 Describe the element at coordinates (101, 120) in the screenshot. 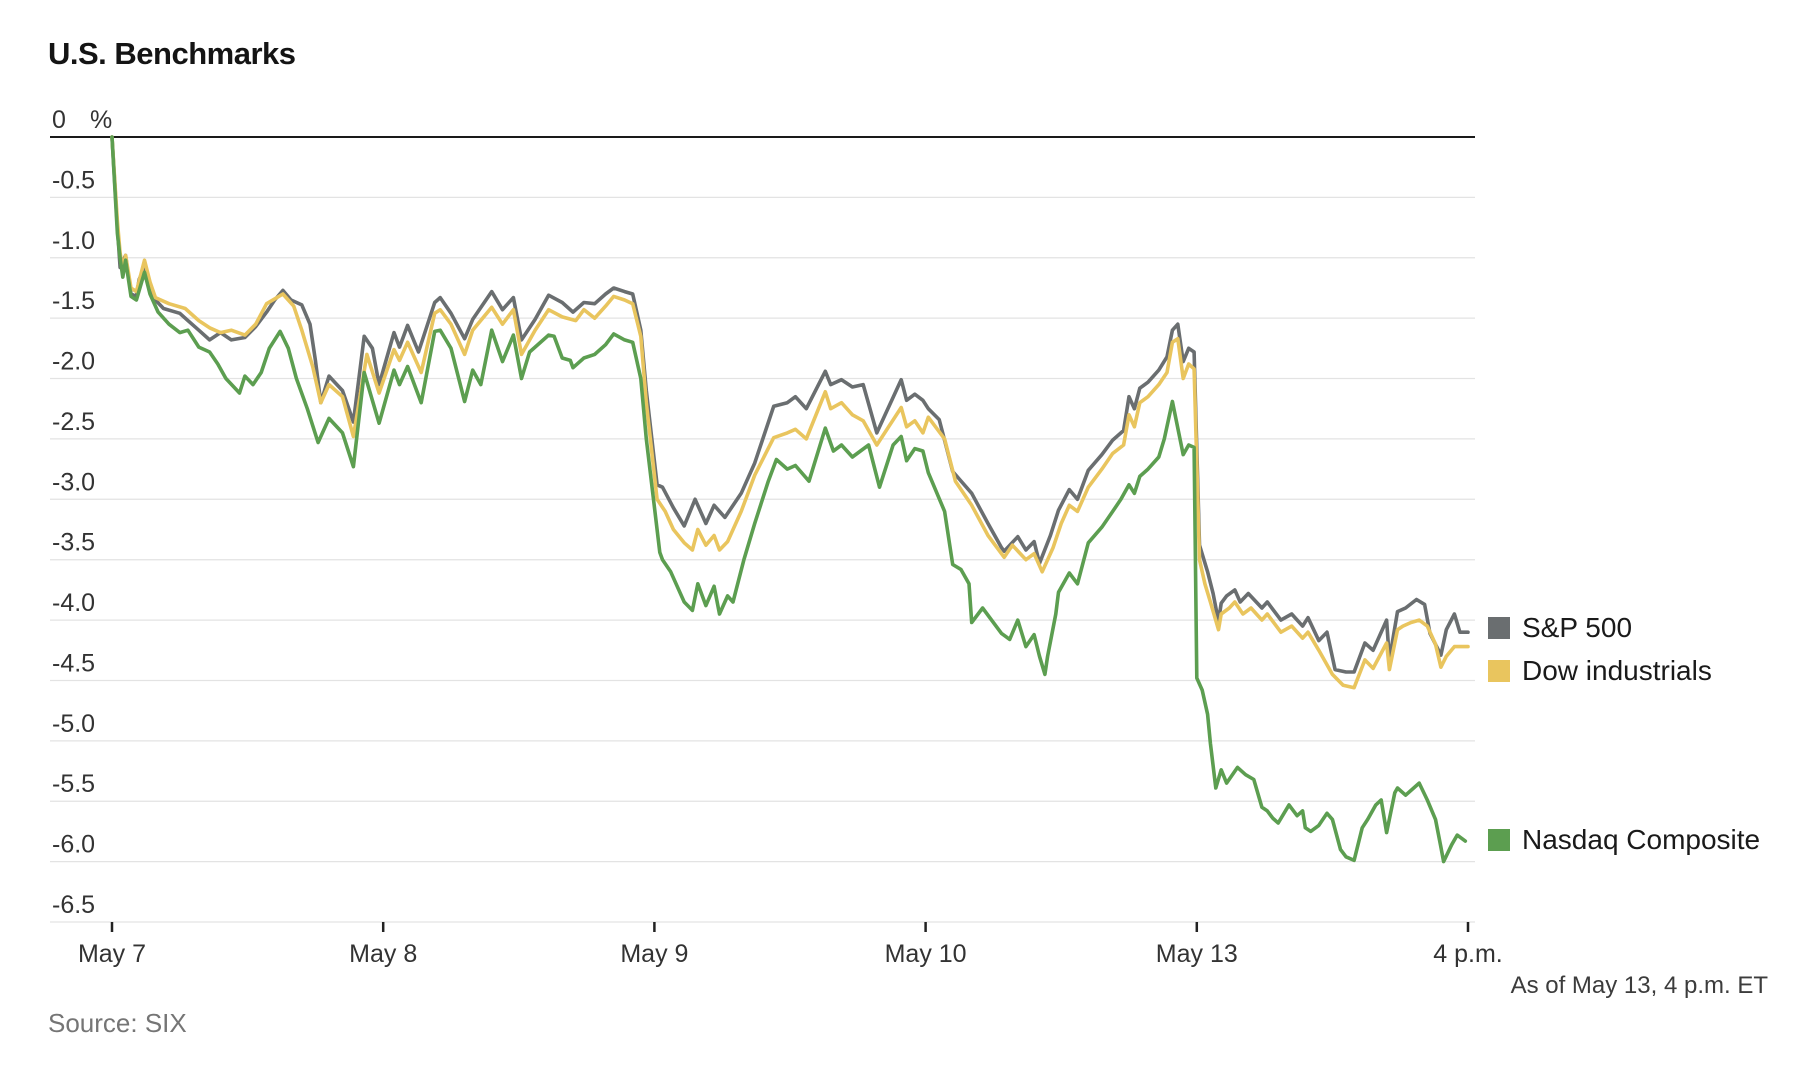

I see `y-axis-unit-label: %` at that location.